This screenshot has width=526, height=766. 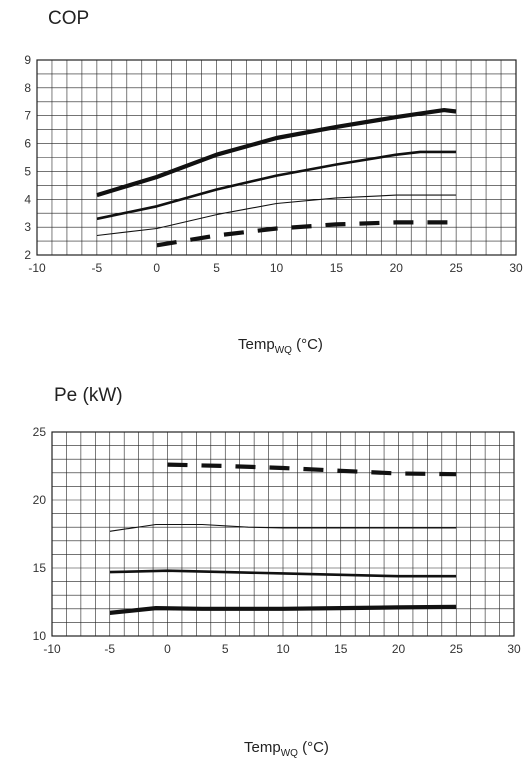 What do you see at coordinates (27, 88) in the screenshot?
I see `cop-y-tick-label: 8` at bounding box center [27, 88].